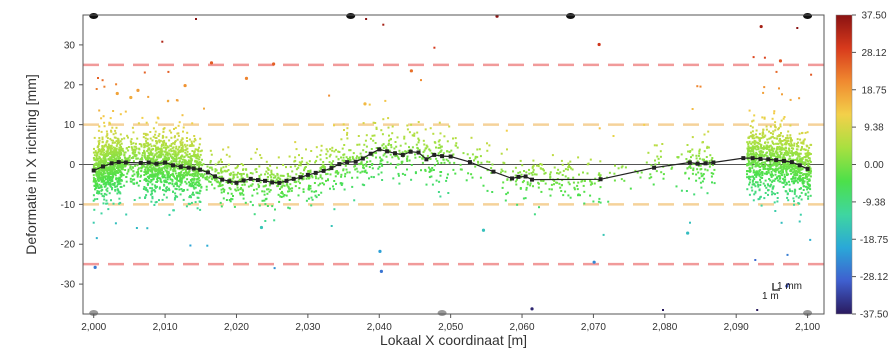 This screenshot has height=351, width=896. What do you see at coordinates (259, 205) in the screenshot?
I see `scatter-point-1925` at bounding box center [259, 205].